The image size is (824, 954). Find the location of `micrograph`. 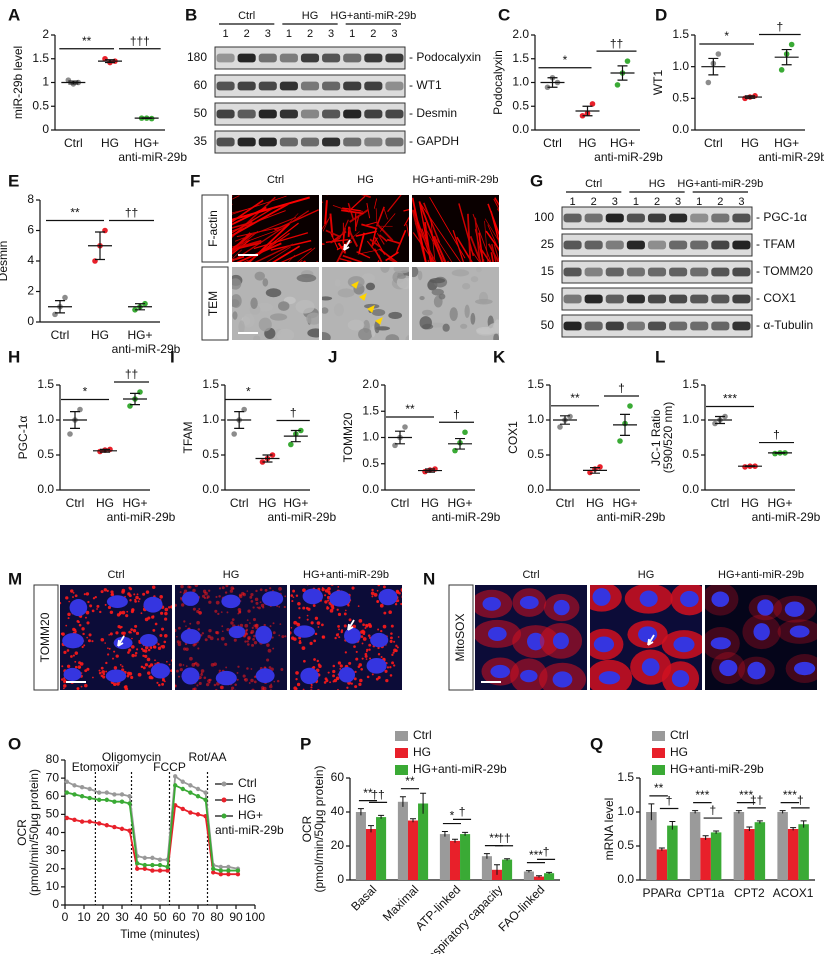

micrograph is located at coordinates (646, 637).